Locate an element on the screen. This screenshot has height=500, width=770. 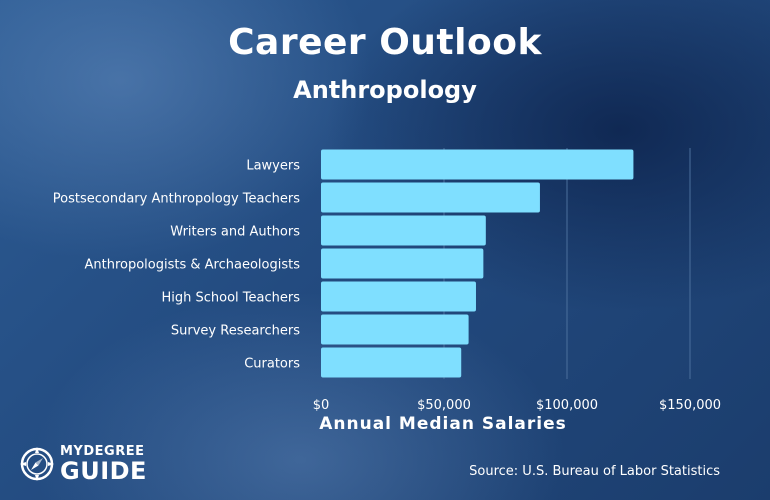
chart-title: Career Outlook is located at coordinates (385, 42).